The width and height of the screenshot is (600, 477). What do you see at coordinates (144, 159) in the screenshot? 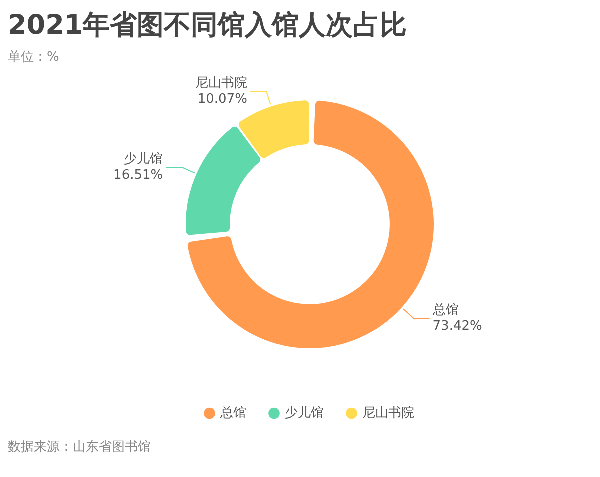
I see `slice-label: 少儿馆` at bounding box center [144, 159].